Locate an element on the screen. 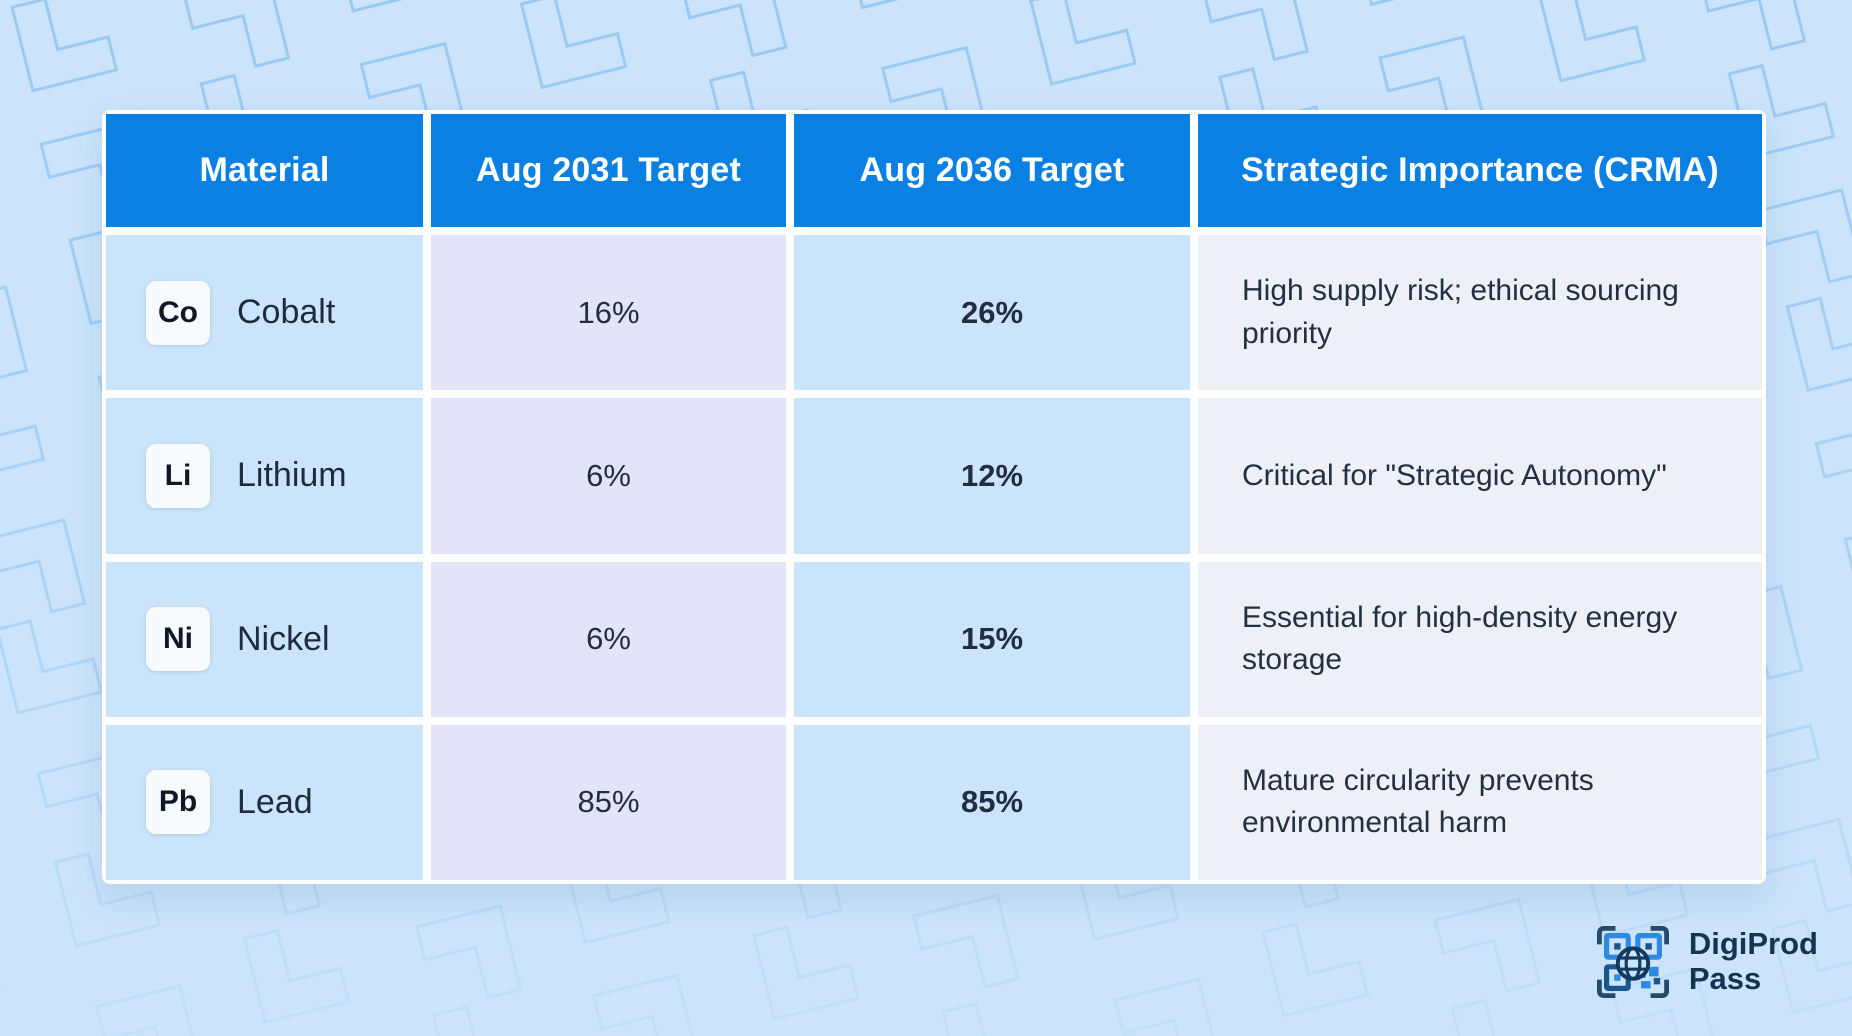 This screenshot has height=1036, width=1852. qr-globe-icon is located at coordinates (1632, 962).